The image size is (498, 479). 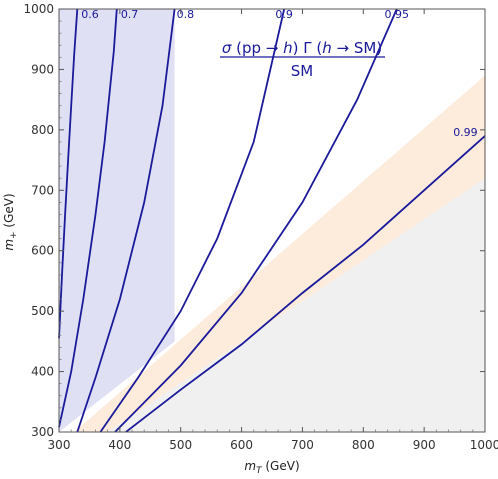 What do you see at coordinates (363, 445) in the screenshot?
I see `x-tick-label: 800` at bounding box center [363, 445].